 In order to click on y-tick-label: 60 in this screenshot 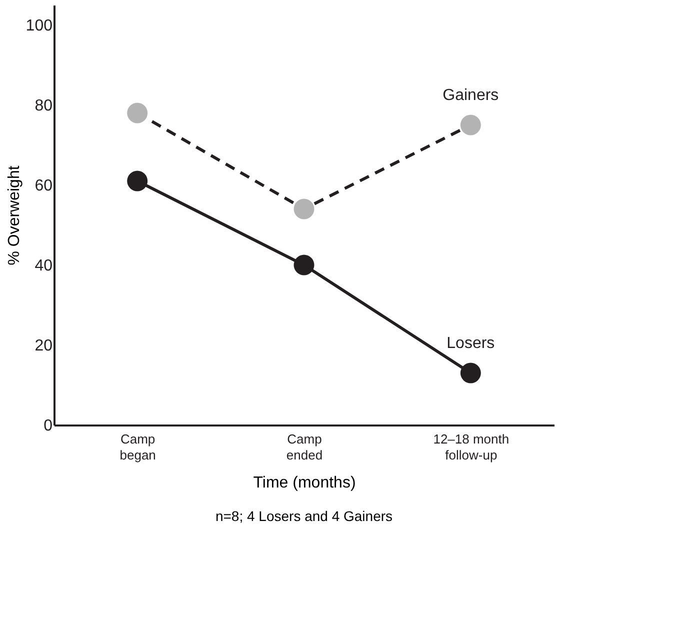, I will do `click(43, 186)`.